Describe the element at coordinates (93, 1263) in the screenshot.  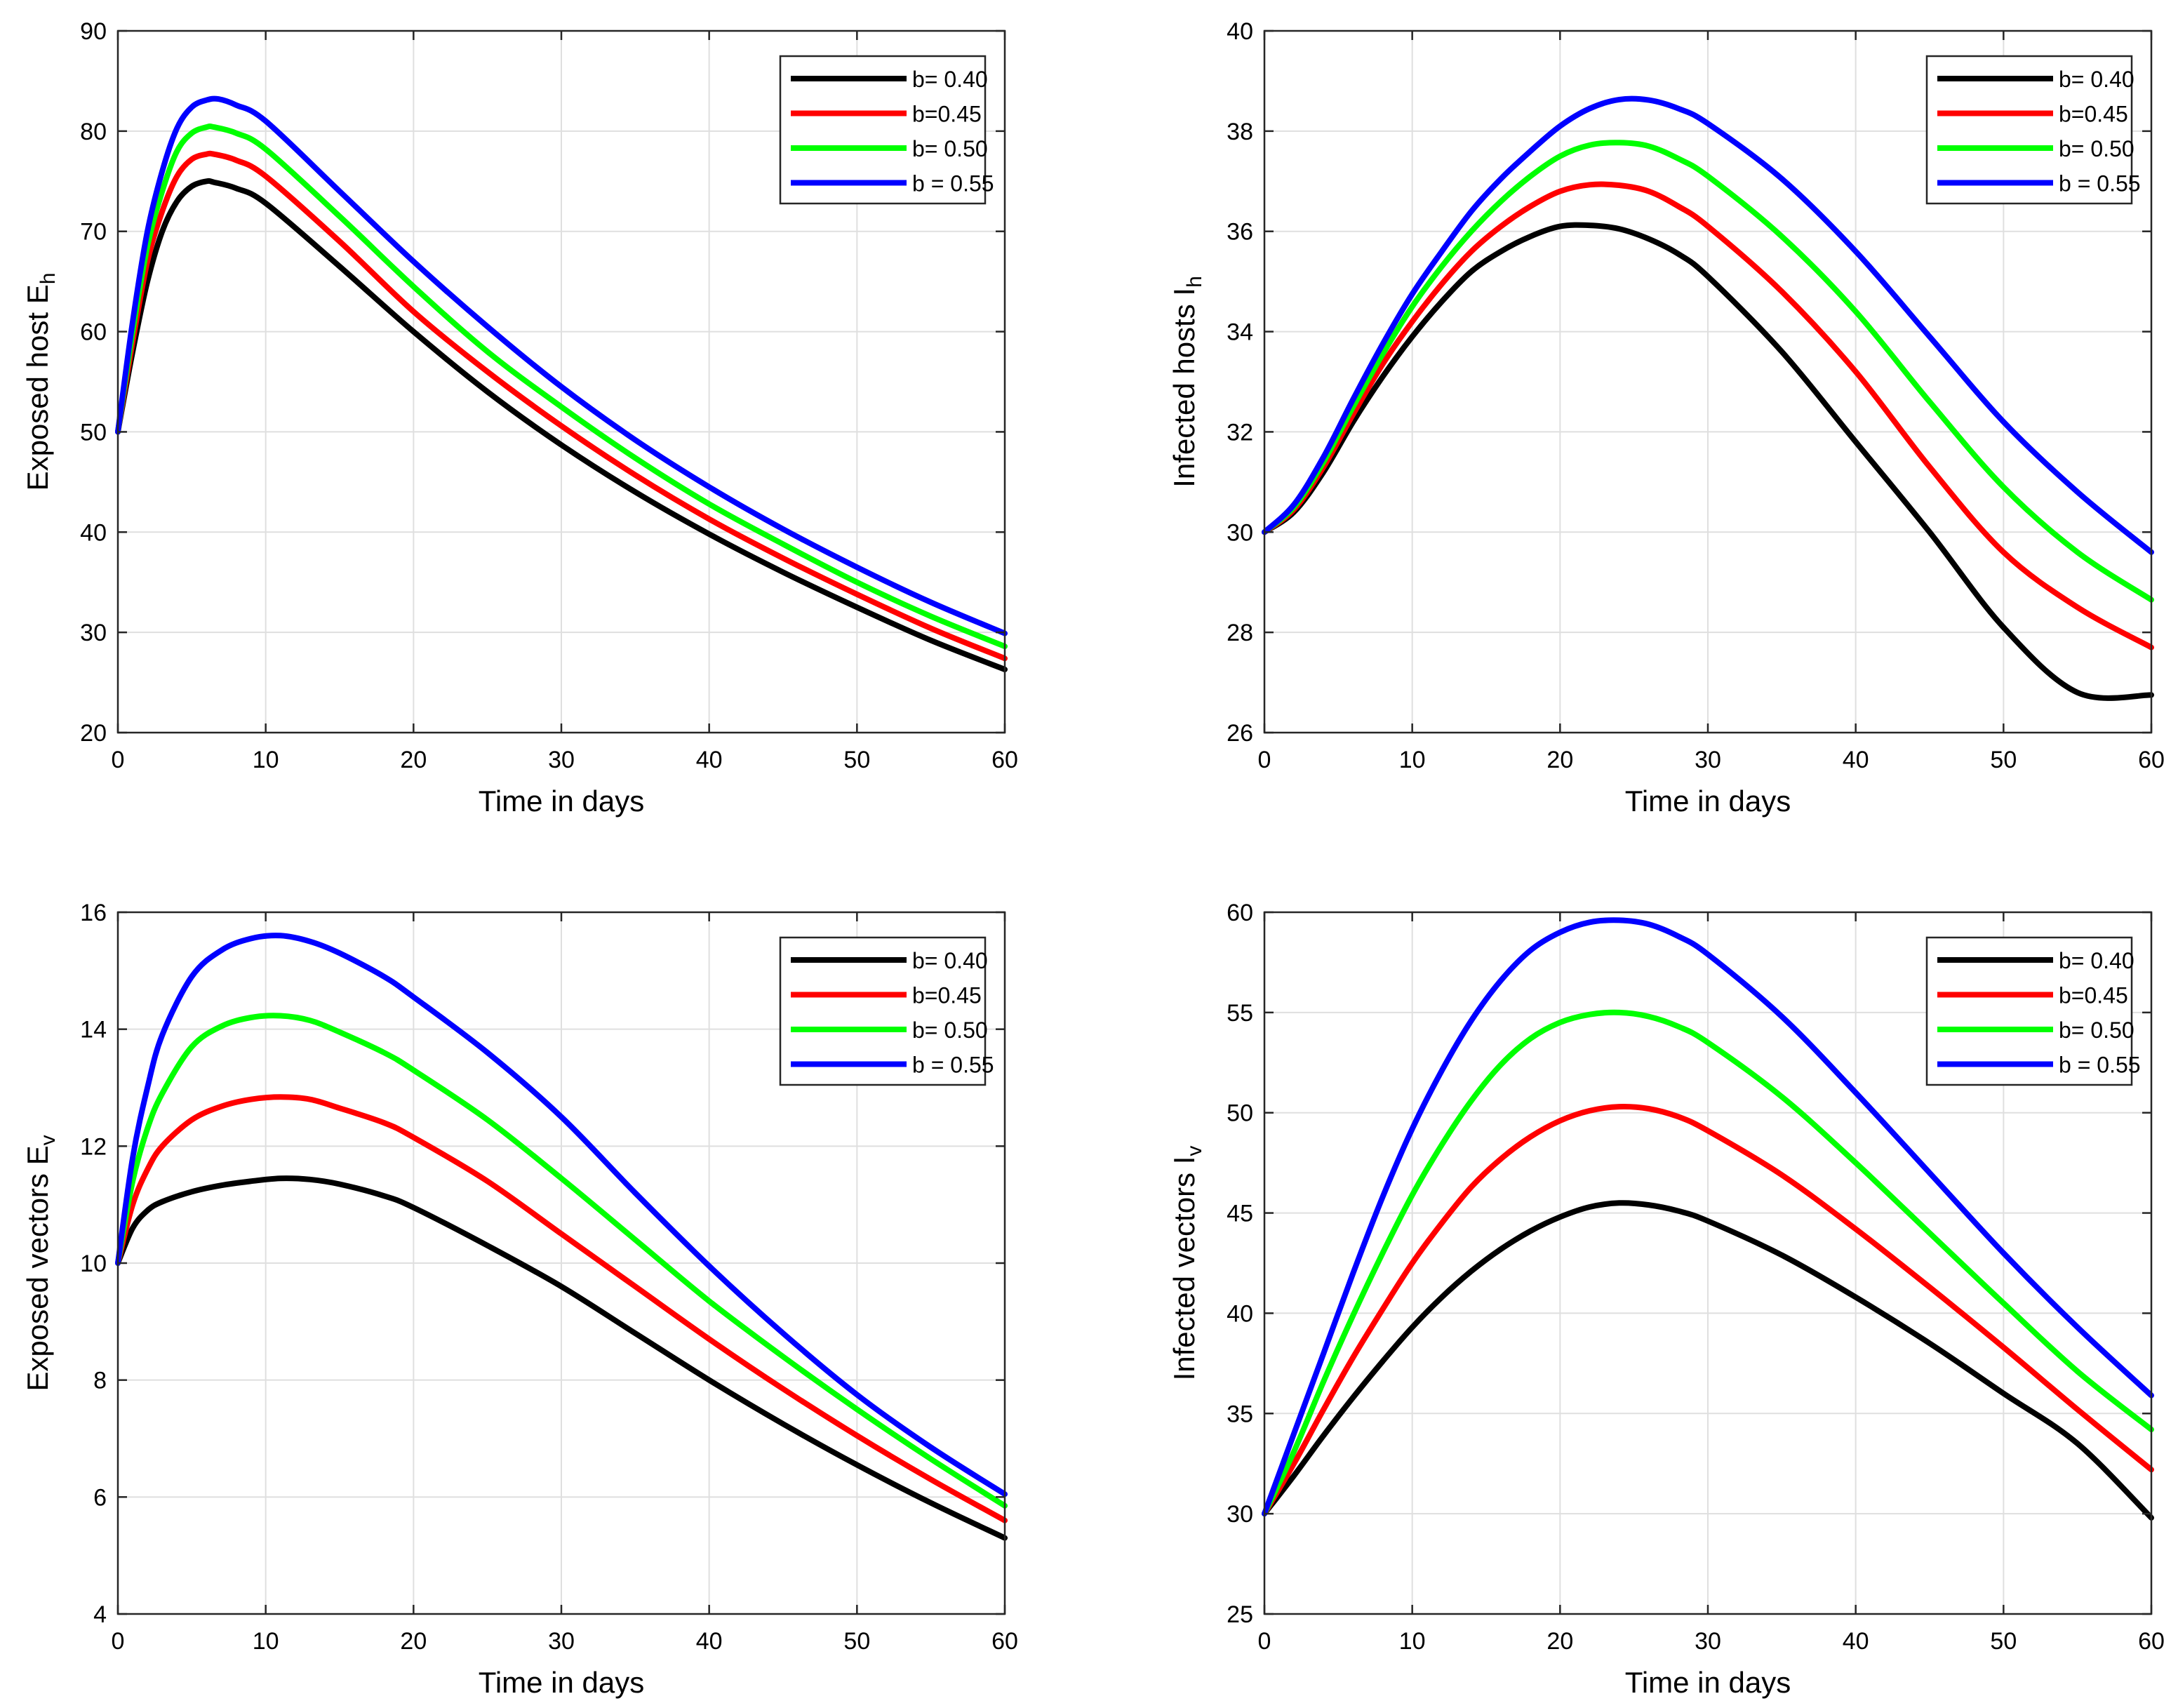
I see `y-tick-label: 10` at that location.